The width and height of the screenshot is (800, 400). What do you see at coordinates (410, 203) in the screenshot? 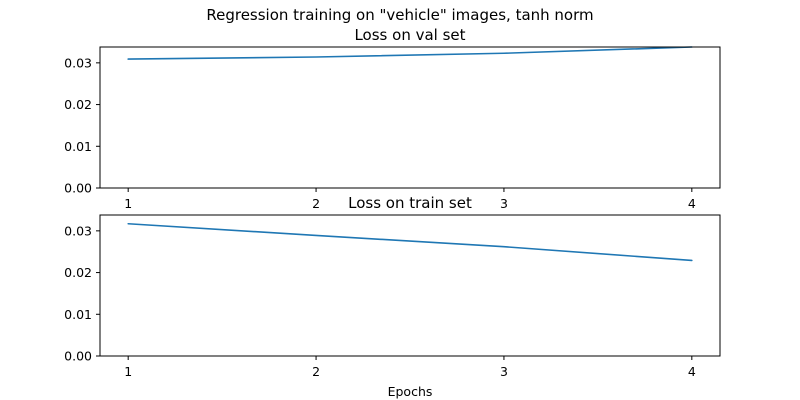
I see `train-loss-title: Loss on train set` at bounding box center [410, 203].